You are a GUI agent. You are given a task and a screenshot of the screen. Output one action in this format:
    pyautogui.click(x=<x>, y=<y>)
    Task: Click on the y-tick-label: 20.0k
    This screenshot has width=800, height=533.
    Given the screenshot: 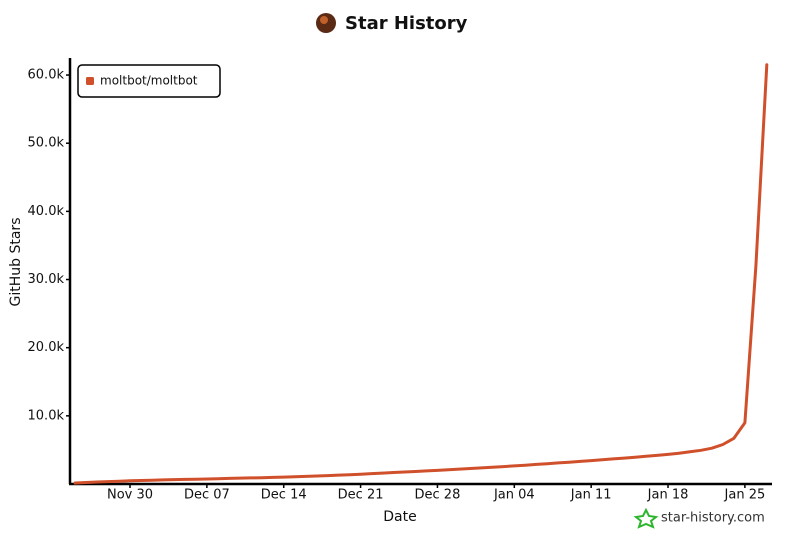 What is the action you would take?
    pyautogui.click(x=46, y=347)
    